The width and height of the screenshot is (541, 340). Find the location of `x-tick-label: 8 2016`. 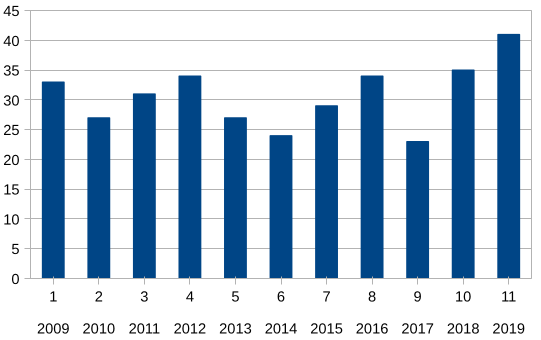

x-tick-label: 8 2016 is located at coordinates (372, 314).